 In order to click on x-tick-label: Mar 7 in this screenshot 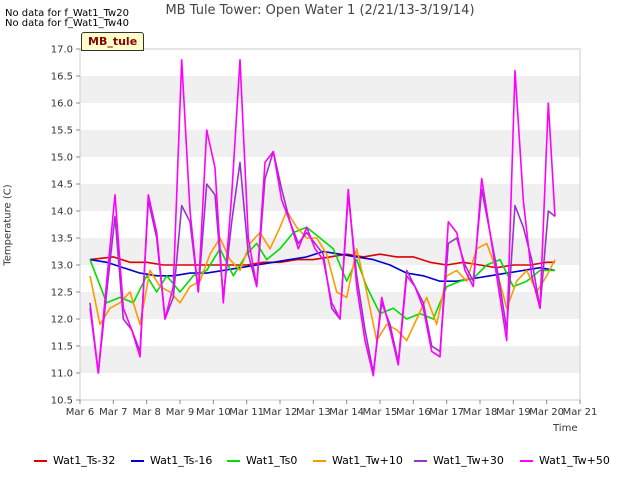, I will do `click(113, 412)`.